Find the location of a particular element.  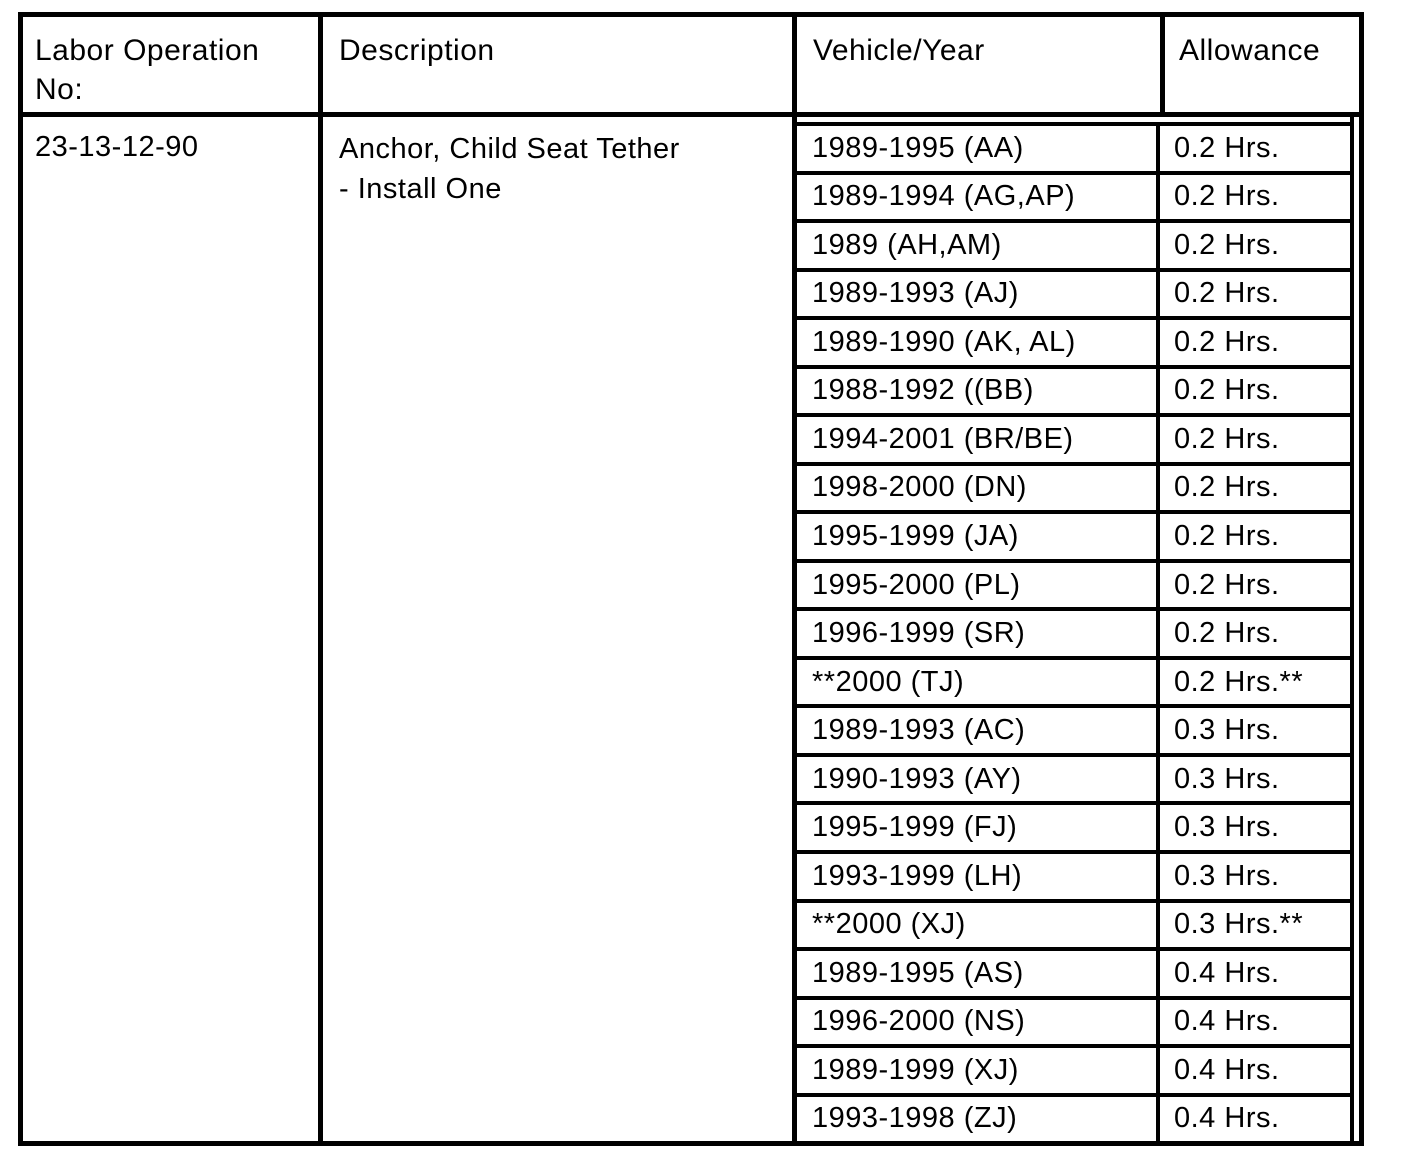

vehicle-year-cell: 1993-1998 (ZJ) is located at coordinates (978, 1119).